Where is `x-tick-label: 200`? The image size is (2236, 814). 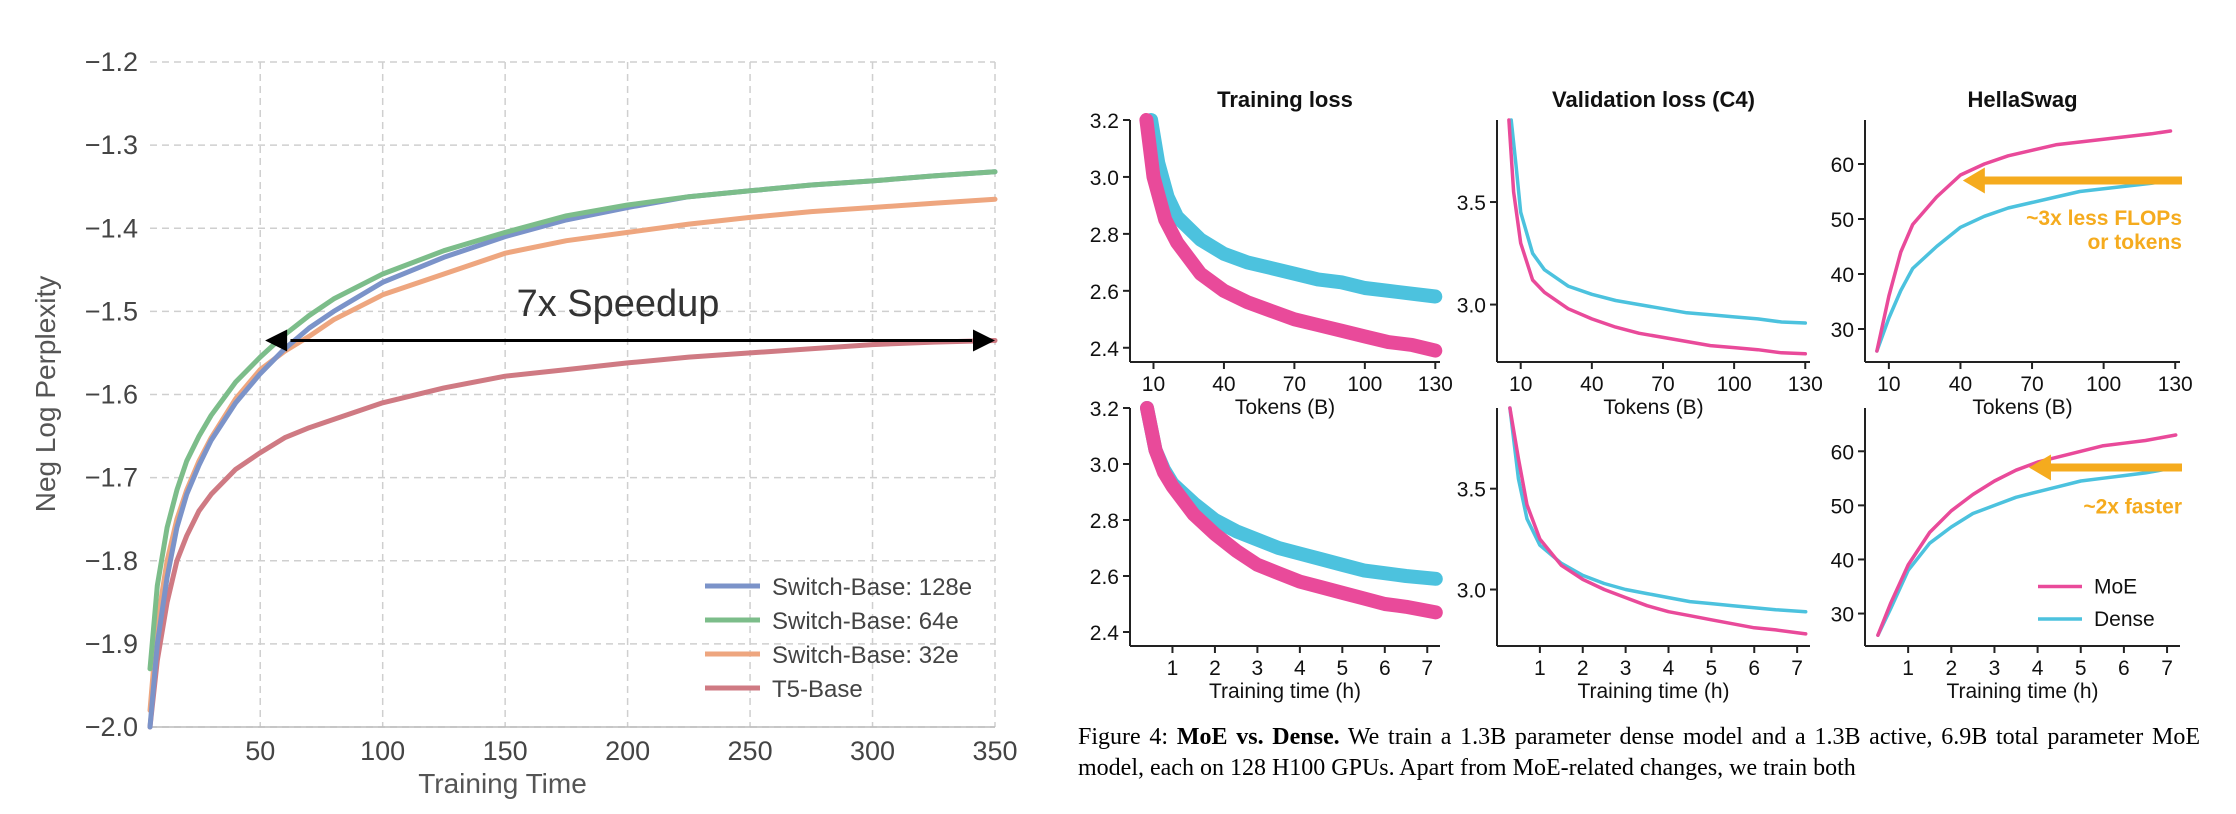
x-tick-label: 200 is located at coordinates (627, 751).